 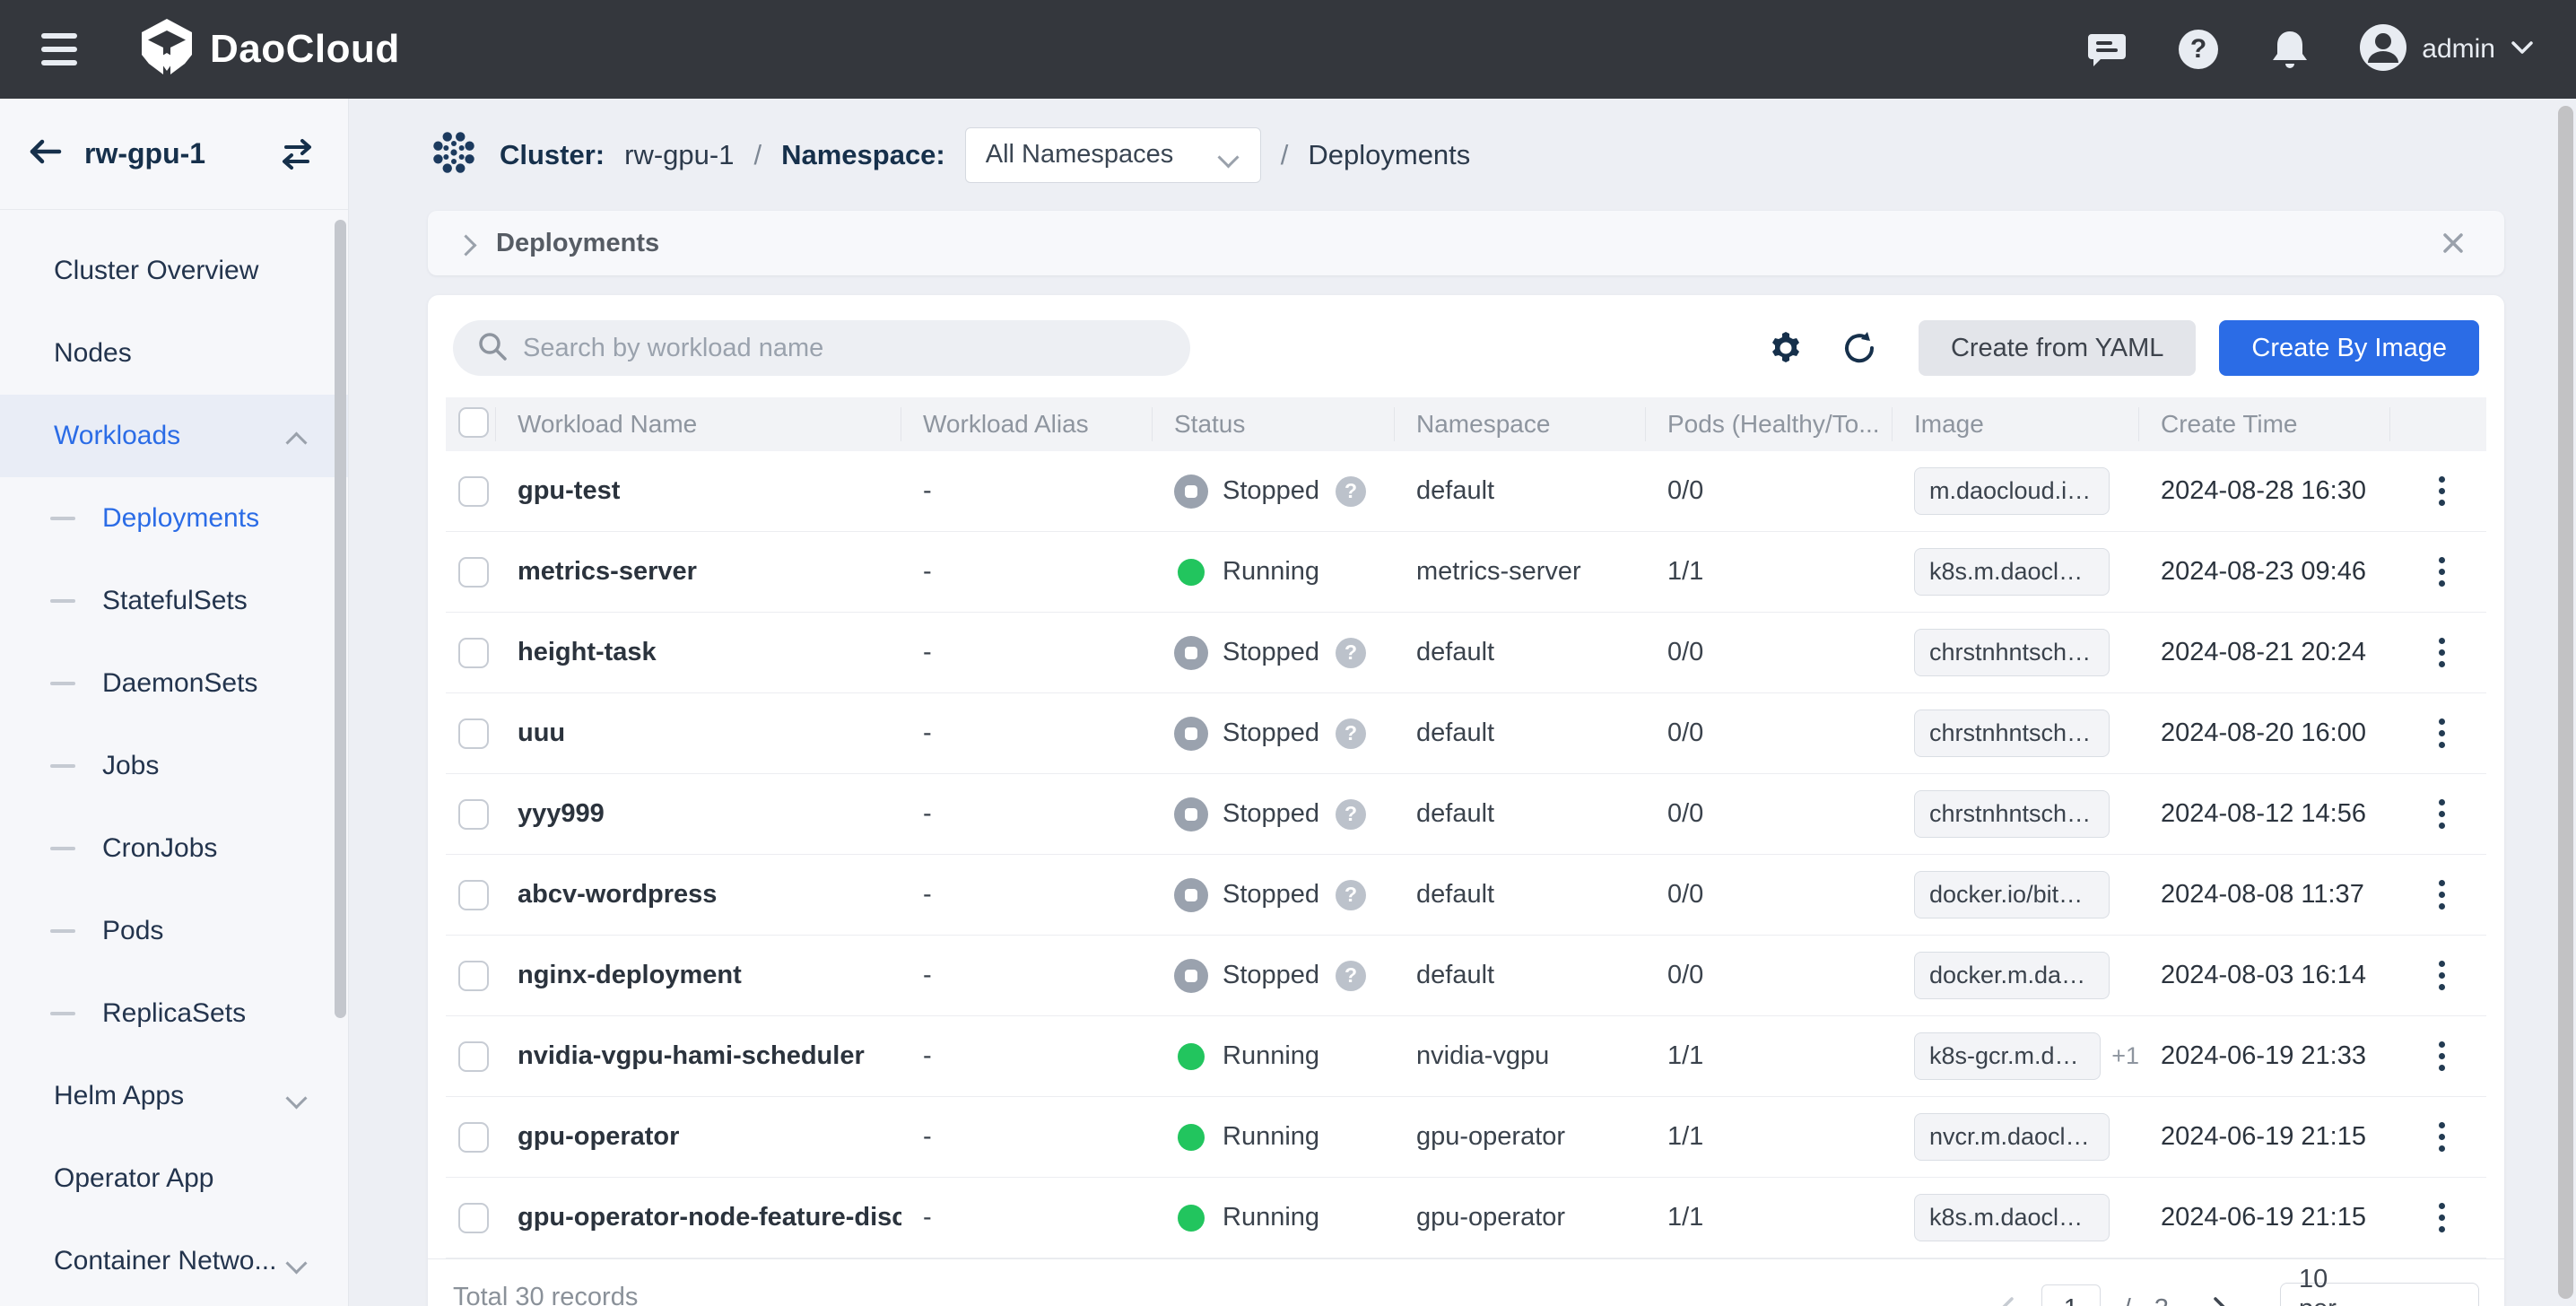 What do you see at coordinates (2289, 49) in the screenshot?
I see `bell-icon` at bounding box center [2289, 49].